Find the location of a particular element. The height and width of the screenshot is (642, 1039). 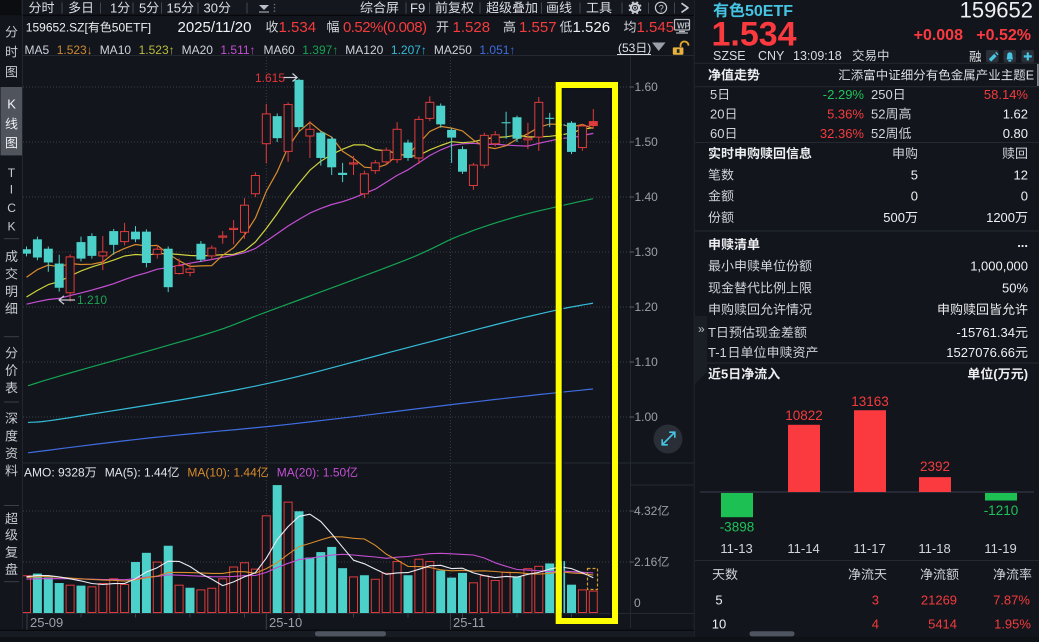

svg-text: 13:09:18 is located at coordinates (817, 56).